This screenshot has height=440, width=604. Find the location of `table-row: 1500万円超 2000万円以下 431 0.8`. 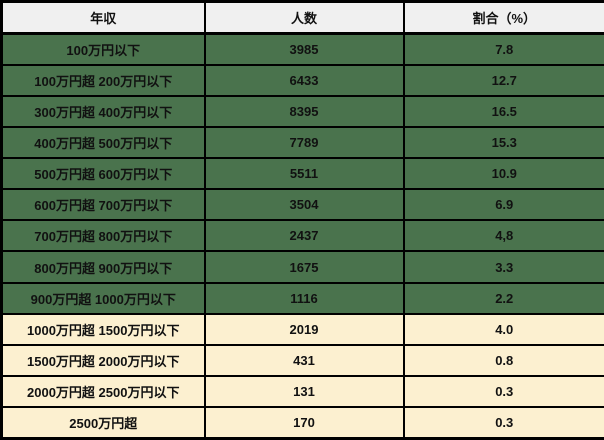

table-row: 1500万円超 2000万円以下 431 0.8 is located at coordinates (302, 360).